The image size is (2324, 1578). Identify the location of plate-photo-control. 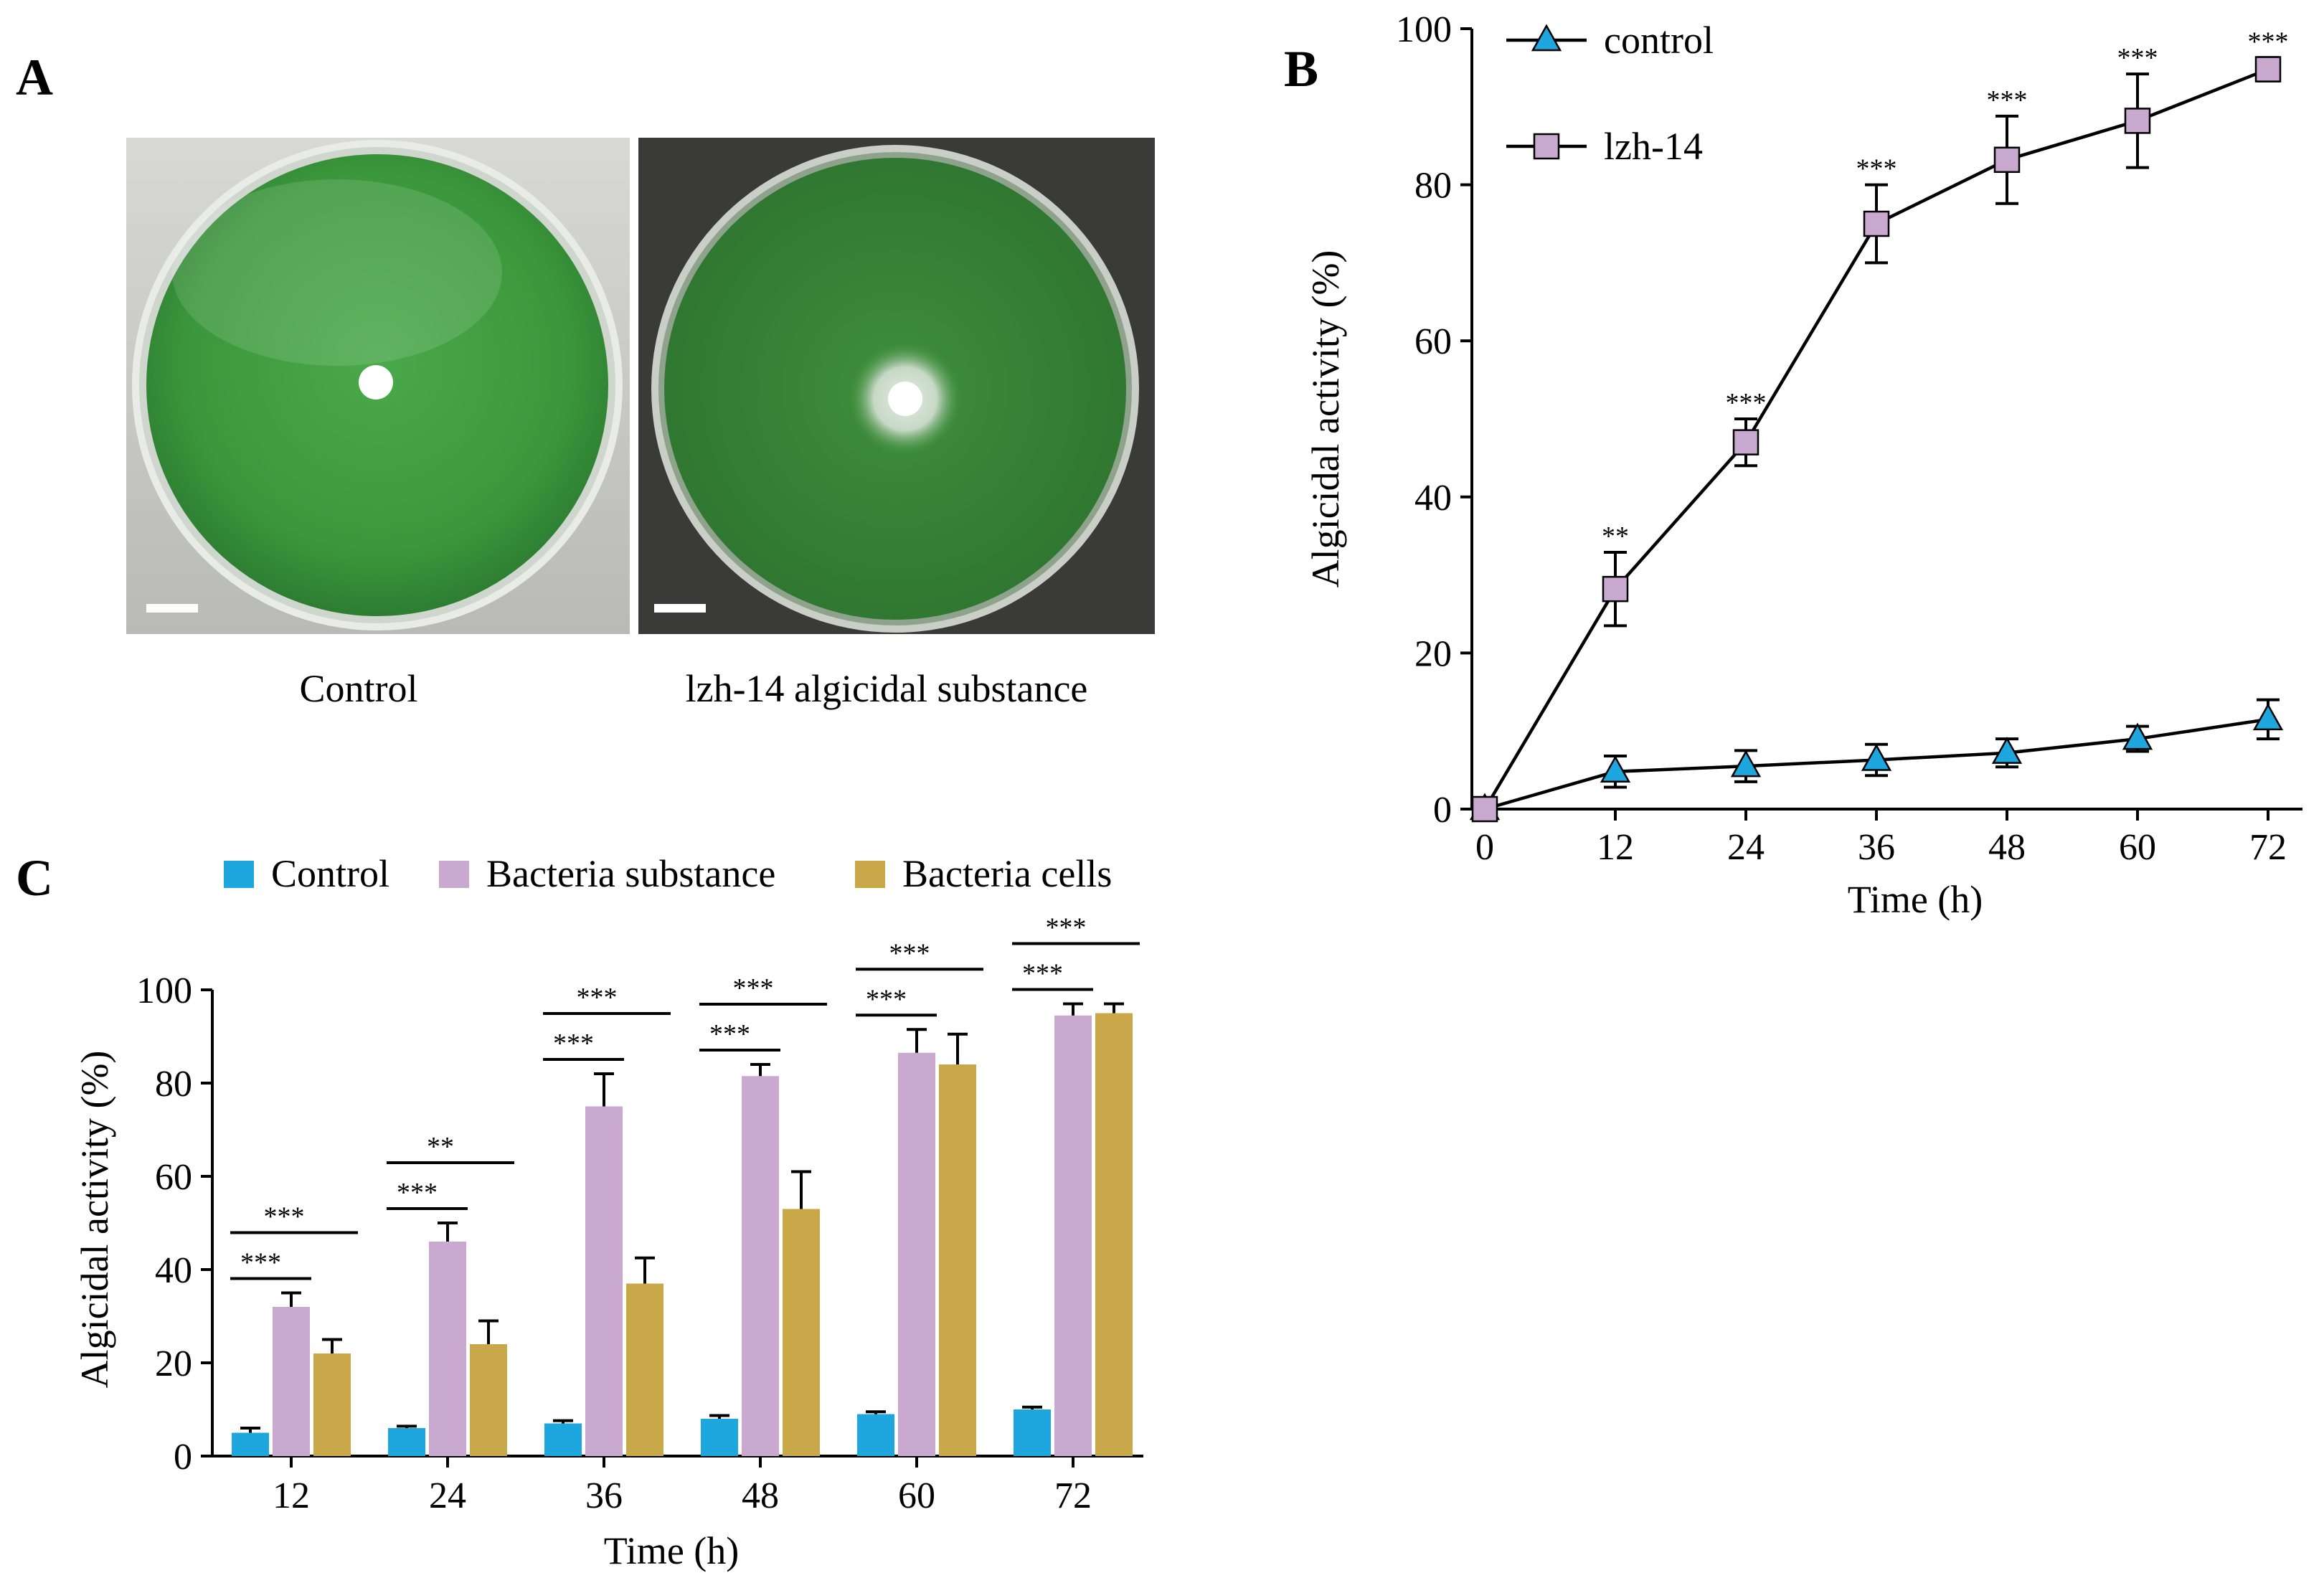
(378, 386).